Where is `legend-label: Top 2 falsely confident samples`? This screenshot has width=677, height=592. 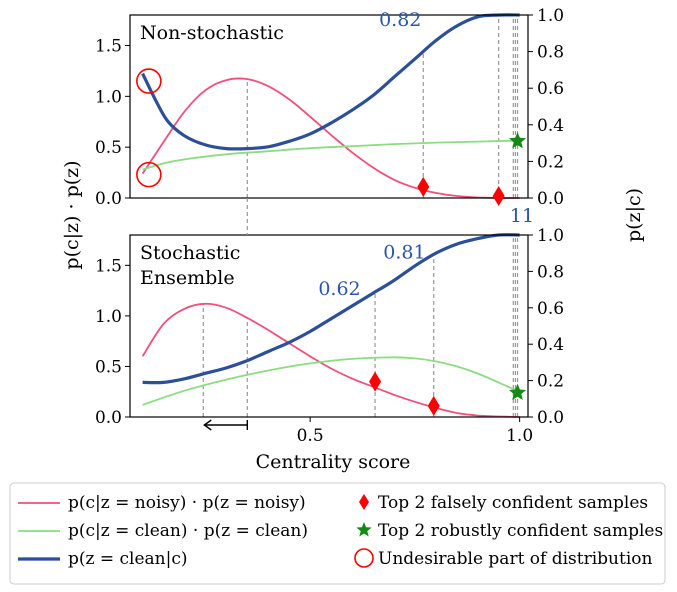 legend-label: Top 2 falsely confident samples is located at coordinates (513, 503).